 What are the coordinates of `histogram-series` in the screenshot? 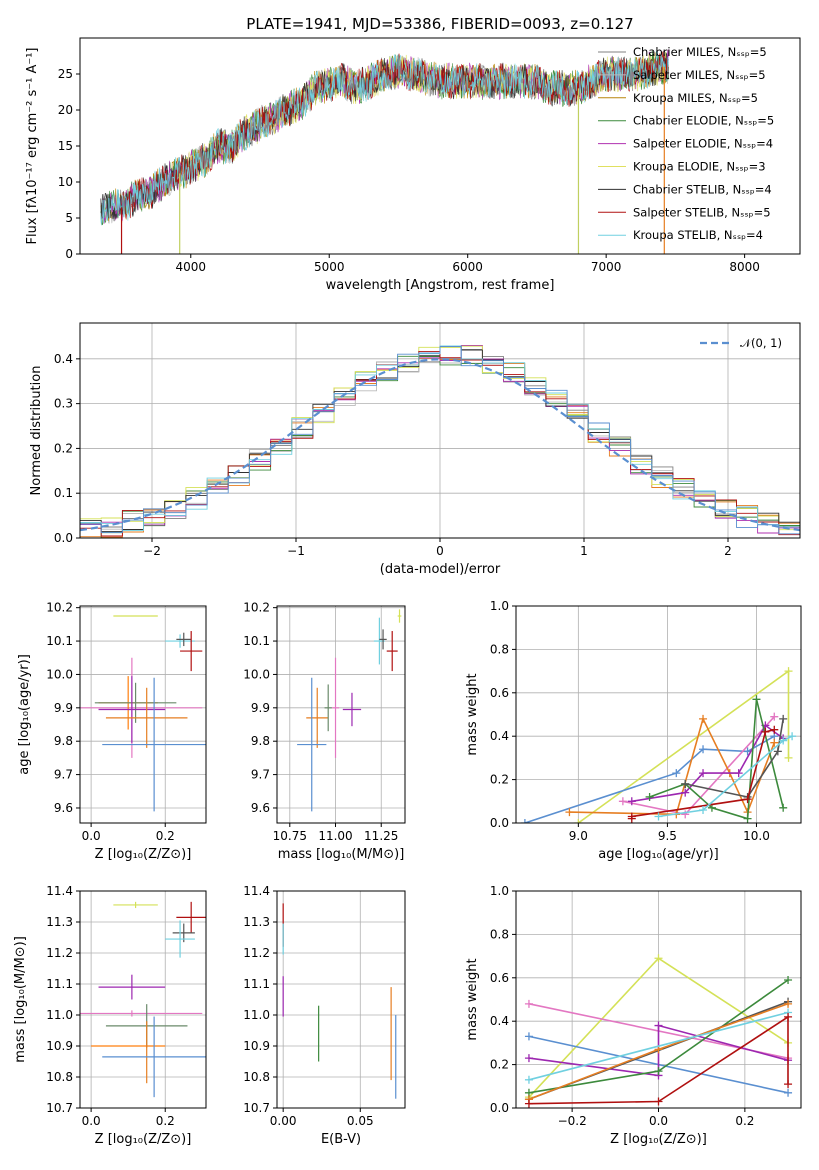 It's located at (440, 441).